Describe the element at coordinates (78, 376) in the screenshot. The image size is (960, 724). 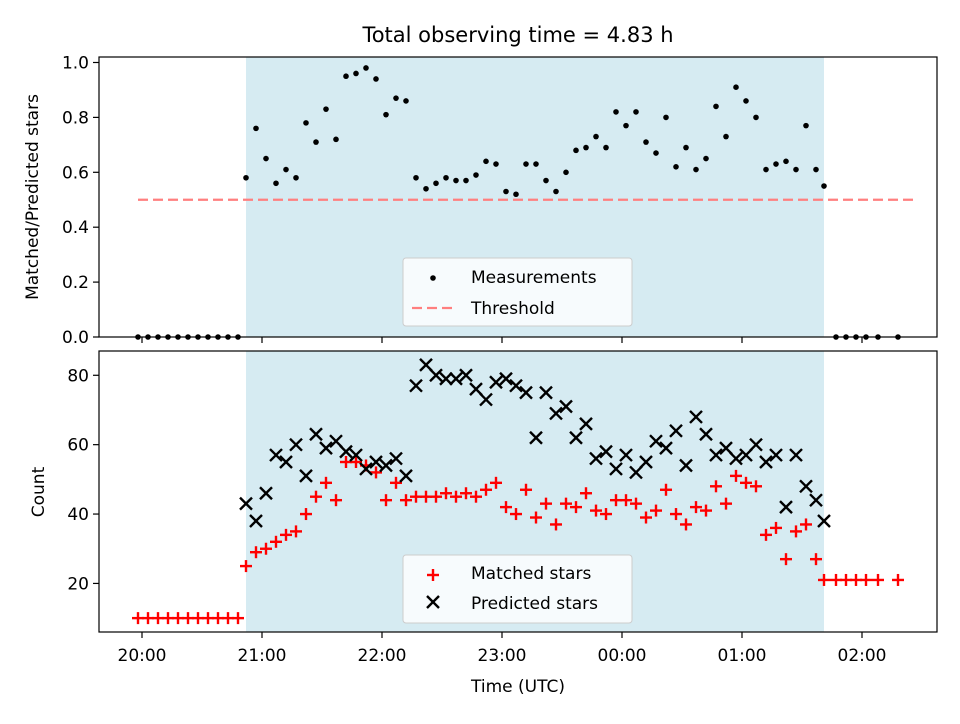
I see `bottom-y-tick-label: 80` at that location.